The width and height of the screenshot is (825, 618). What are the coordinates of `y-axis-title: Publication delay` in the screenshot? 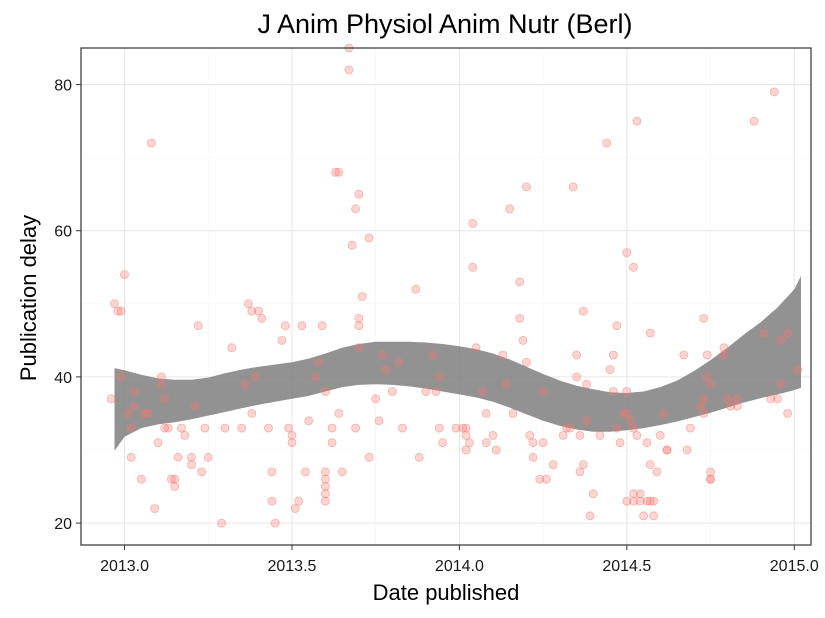 It's located at (28, 298).